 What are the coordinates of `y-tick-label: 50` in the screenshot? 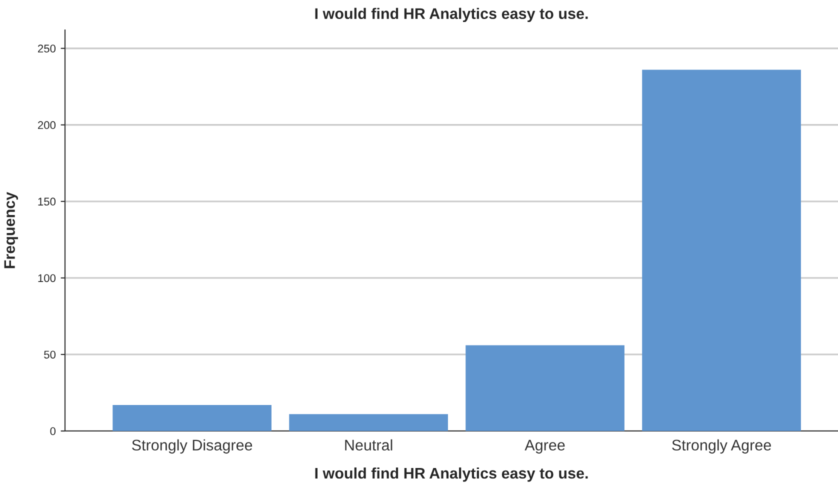 It's located at (50, 354).